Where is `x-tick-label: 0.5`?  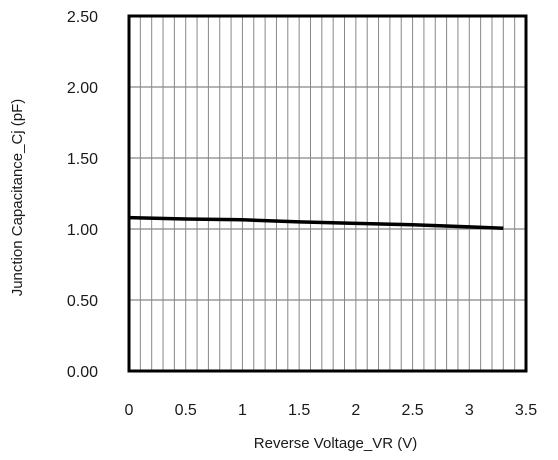 x-tick-label: 0.5 is located at coordinates (186, 410).